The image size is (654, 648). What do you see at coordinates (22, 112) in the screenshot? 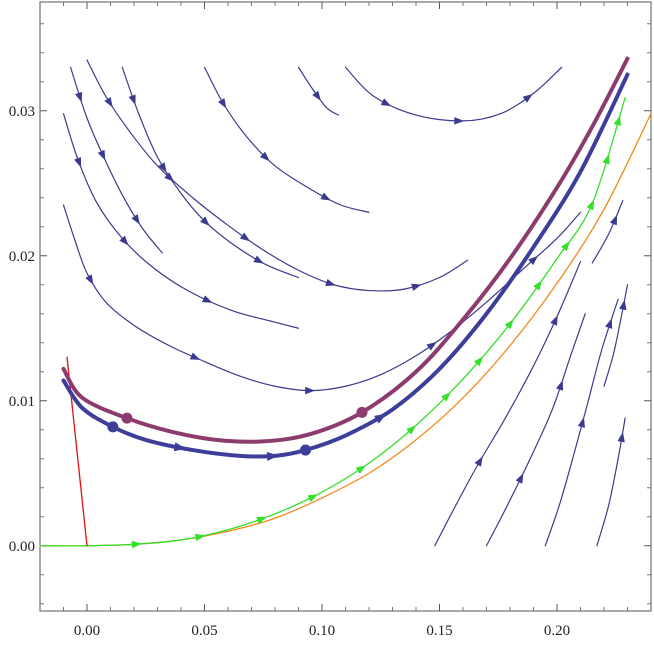
I see `y-tick-label: 0.03` at bounding box center [22, 112].